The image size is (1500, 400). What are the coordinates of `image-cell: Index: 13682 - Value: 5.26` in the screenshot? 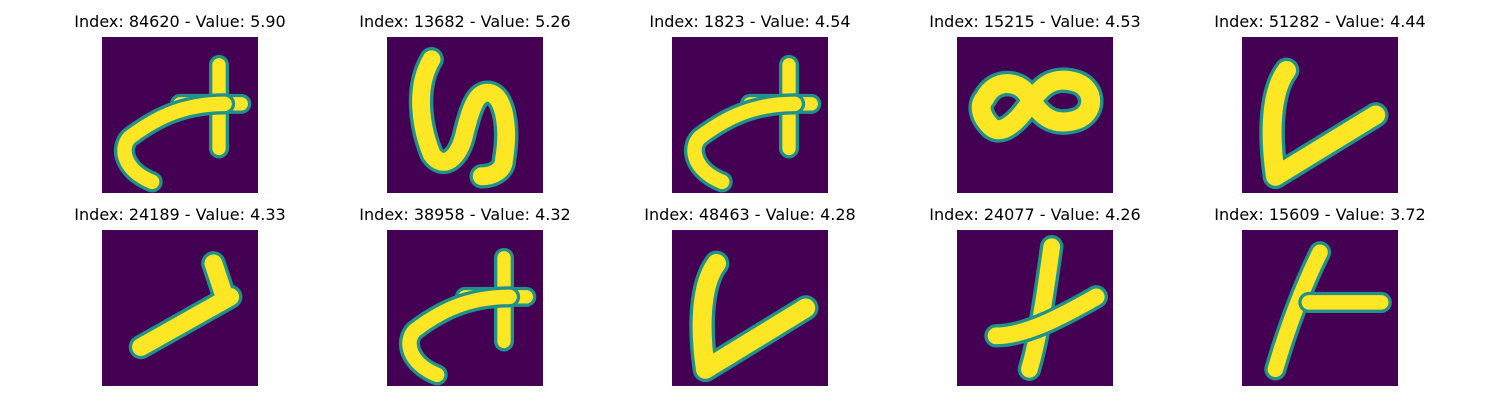 It's located at (465, 96).